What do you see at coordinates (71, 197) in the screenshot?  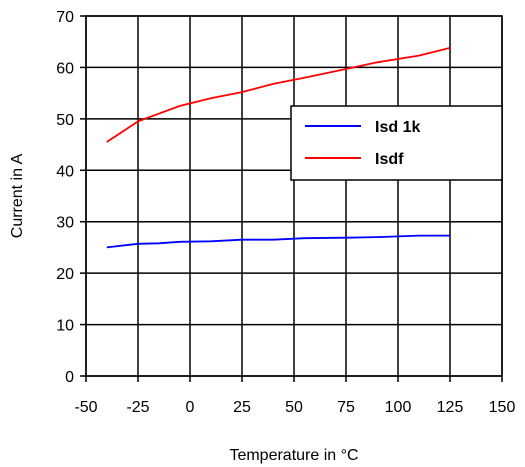 I see `y-axis-ticks: 0 10 20 30 40 50 60 70` at bounding box center [71, 197].